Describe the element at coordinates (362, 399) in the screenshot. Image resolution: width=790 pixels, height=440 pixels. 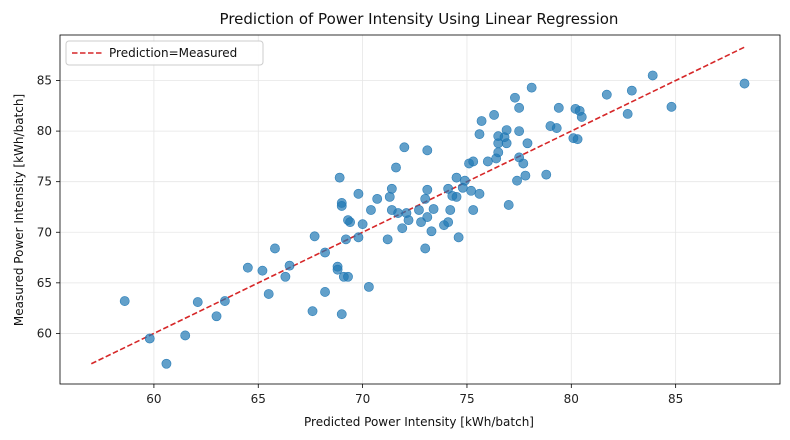
I see `x-tick-label: 70` at that location.